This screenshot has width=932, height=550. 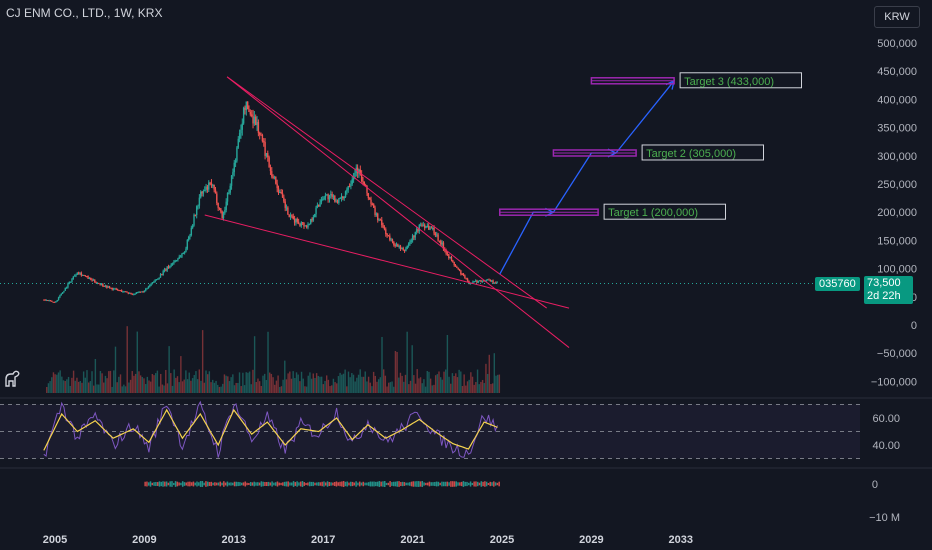 I want to click on y-axis-tick-label: −50,000, so click(x=897, y=354).